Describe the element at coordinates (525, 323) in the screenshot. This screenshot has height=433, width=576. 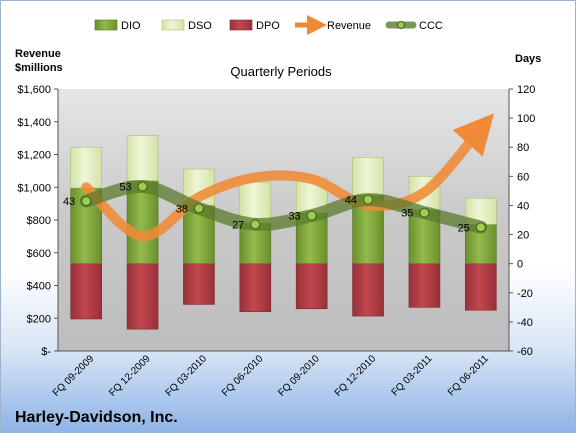
I see `right-tick-label: -40` at that location.